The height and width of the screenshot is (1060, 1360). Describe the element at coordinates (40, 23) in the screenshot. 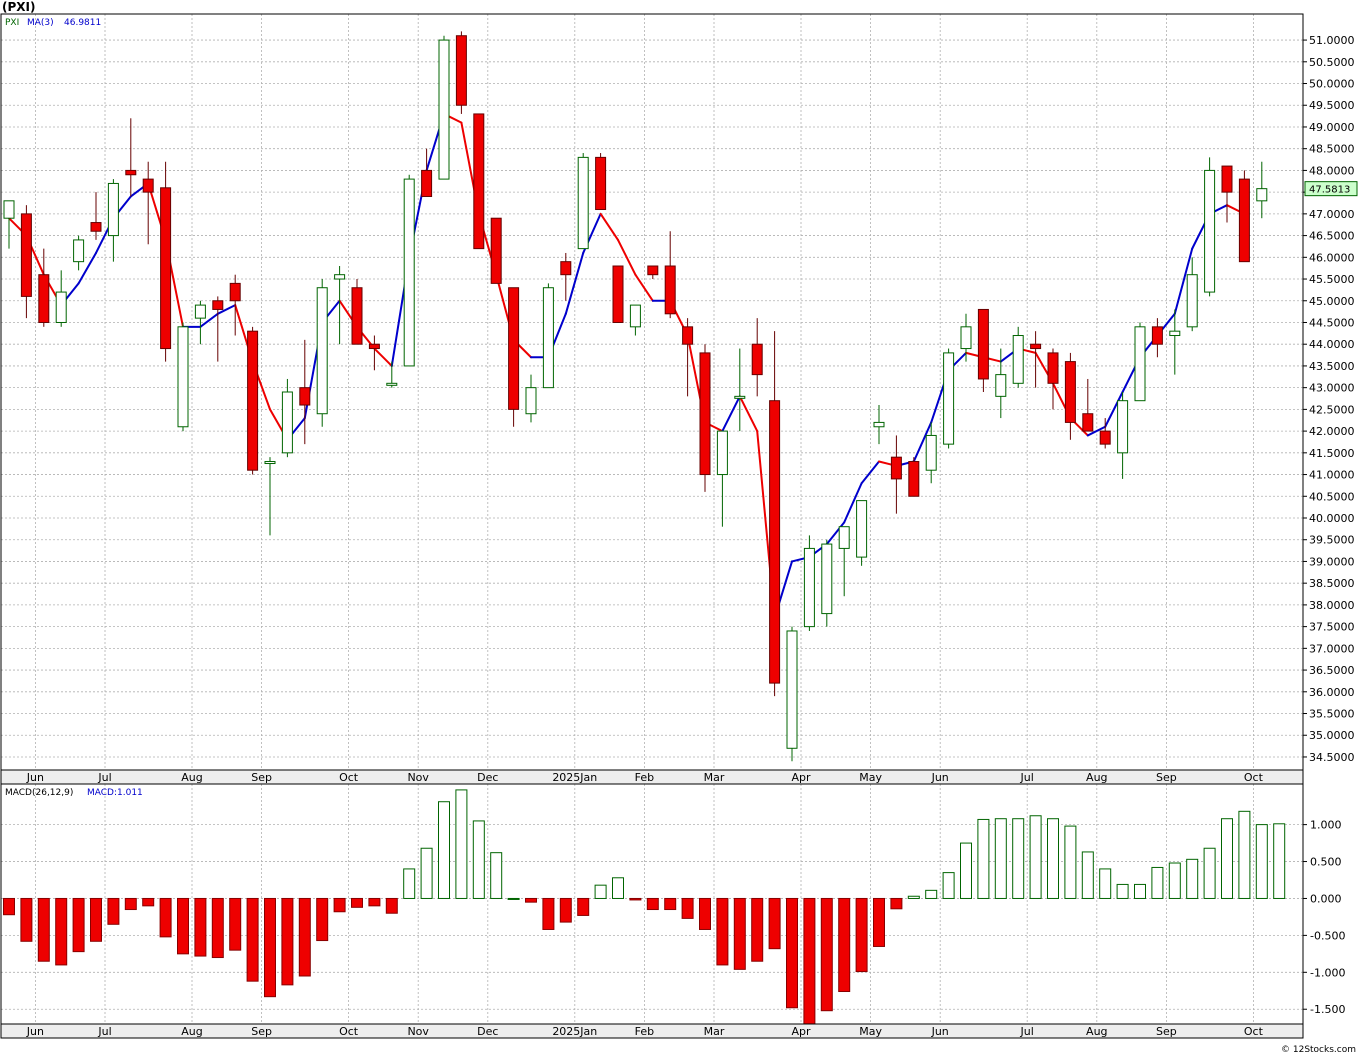

I see `legend-ma-label: MA(3)` at that location.